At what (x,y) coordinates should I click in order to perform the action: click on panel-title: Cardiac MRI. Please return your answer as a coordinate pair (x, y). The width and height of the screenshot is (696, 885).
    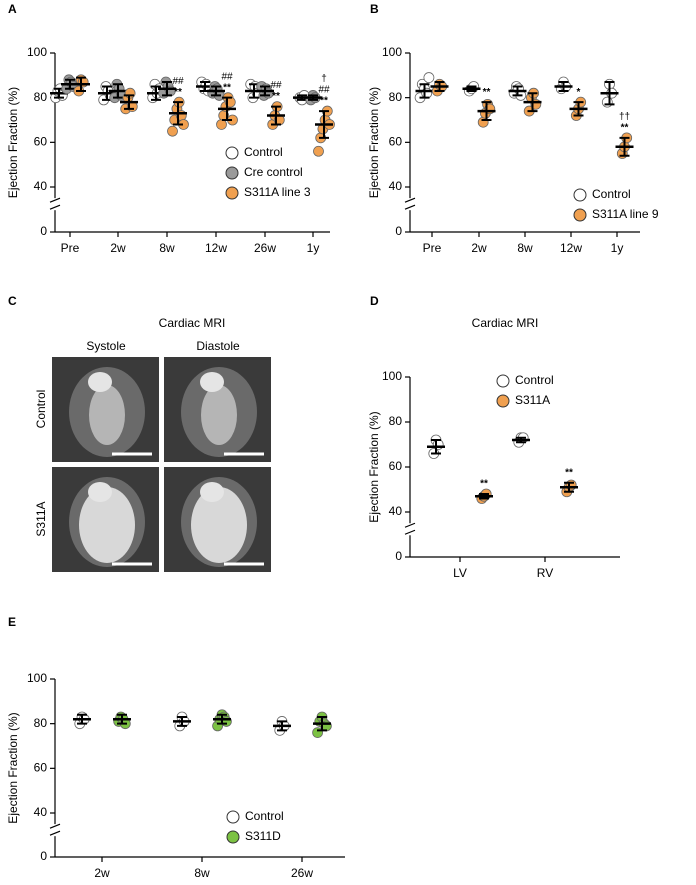
    Looking at the image, I should click on (192, 323).